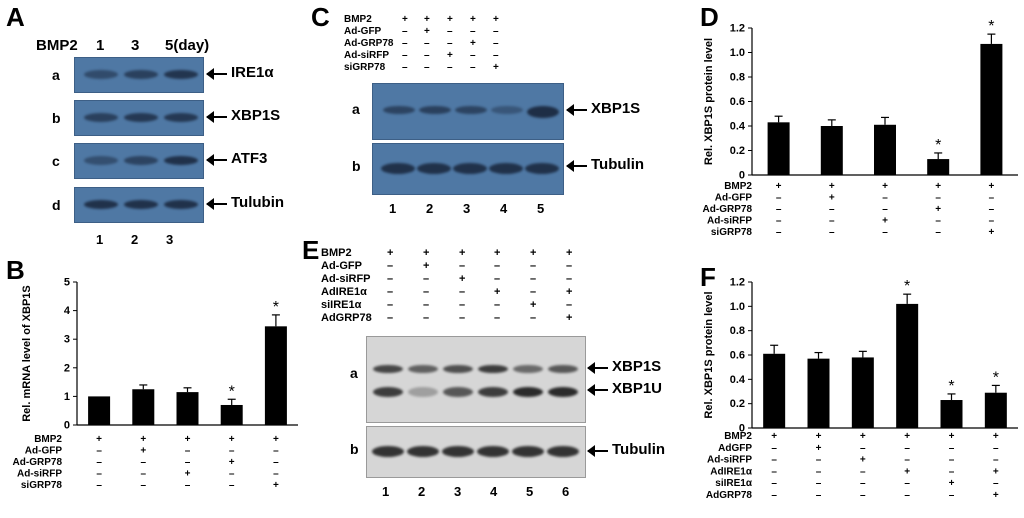 The width and height of the screenshot is (1024, 518). Describe the element at coordinates (187, 45) in the screenshot. I see `panel-a-time-3: 5(day)` at that location.